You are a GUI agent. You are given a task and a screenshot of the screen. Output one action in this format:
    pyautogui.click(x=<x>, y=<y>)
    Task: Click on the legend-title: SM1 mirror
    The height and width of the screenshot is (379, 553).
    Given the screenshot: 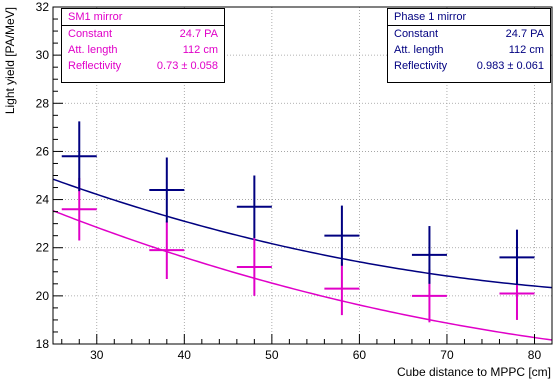 What is the action you would take?
    pyautogui.click(x=143, y=17)
    